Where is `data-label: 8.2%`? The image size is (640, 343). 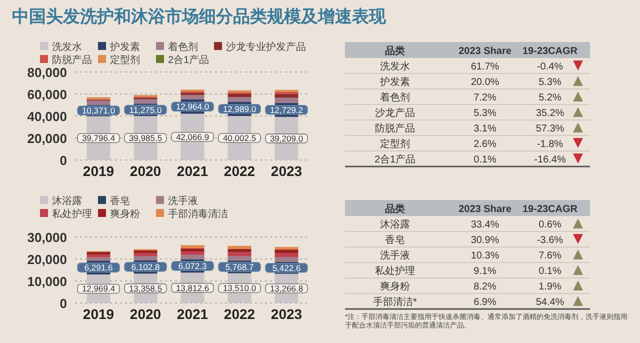
data-label: 8.2% is located at coordinates (485, 287).